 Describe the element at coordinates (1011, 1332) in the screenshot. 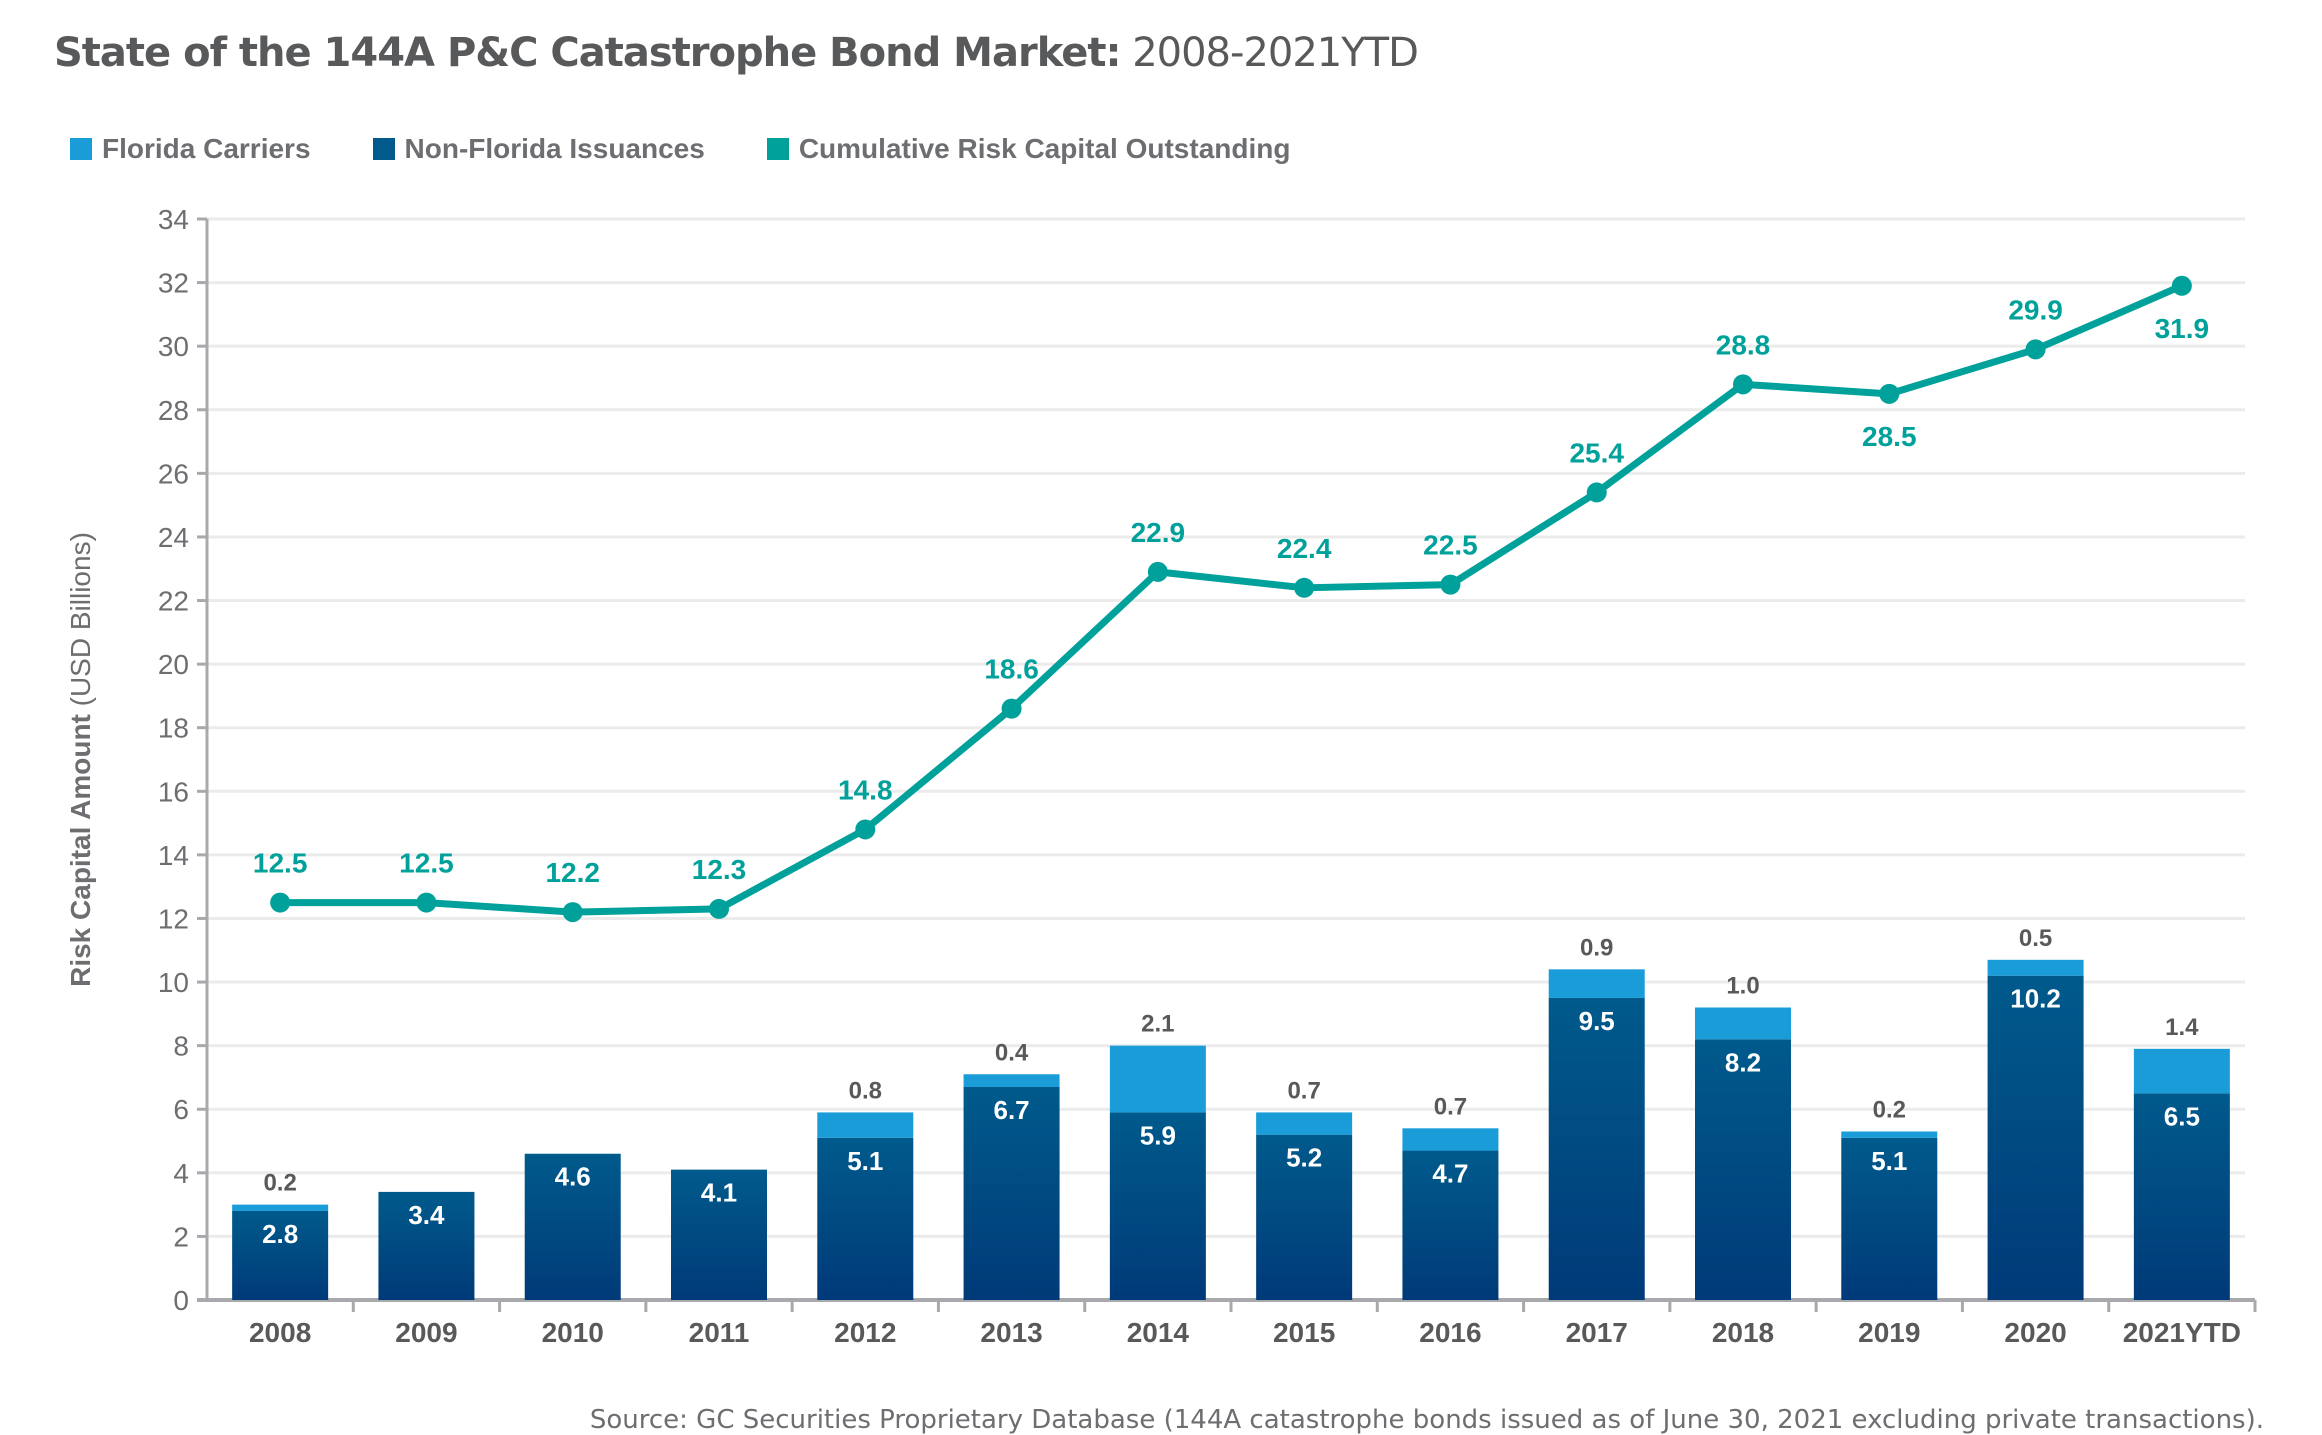

I see `x-tick-label: 2013` at that location.